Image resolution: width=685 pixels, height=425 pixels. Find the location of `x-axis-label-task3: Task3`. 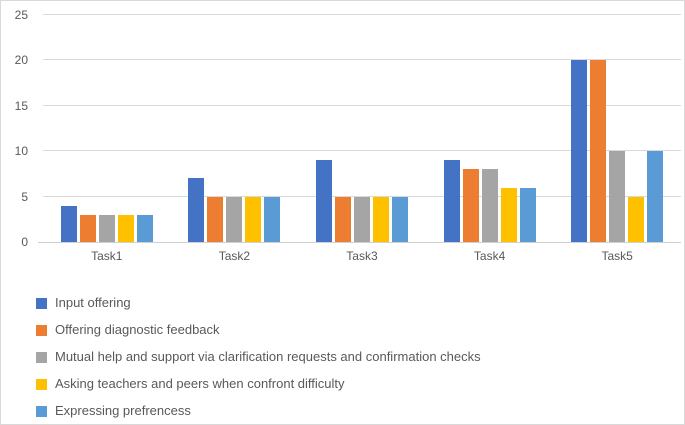

x-axis-label-task3: Task3 is located at coordinates (362, 256).